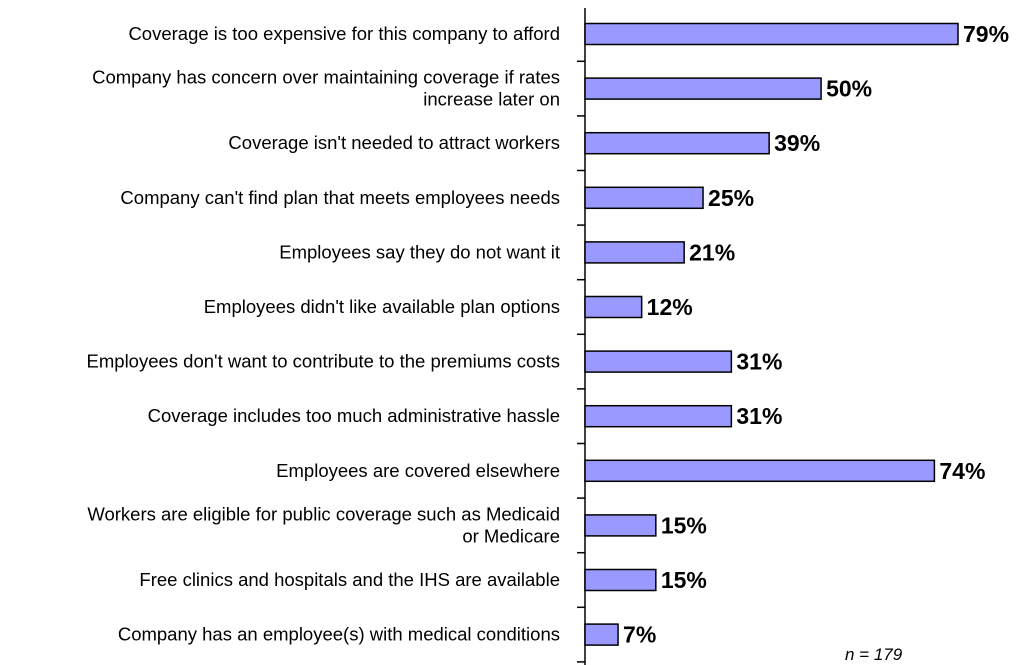 This screenshot has height=665, width=1021. I want to click on value-label: 39%, so click(797, 143).